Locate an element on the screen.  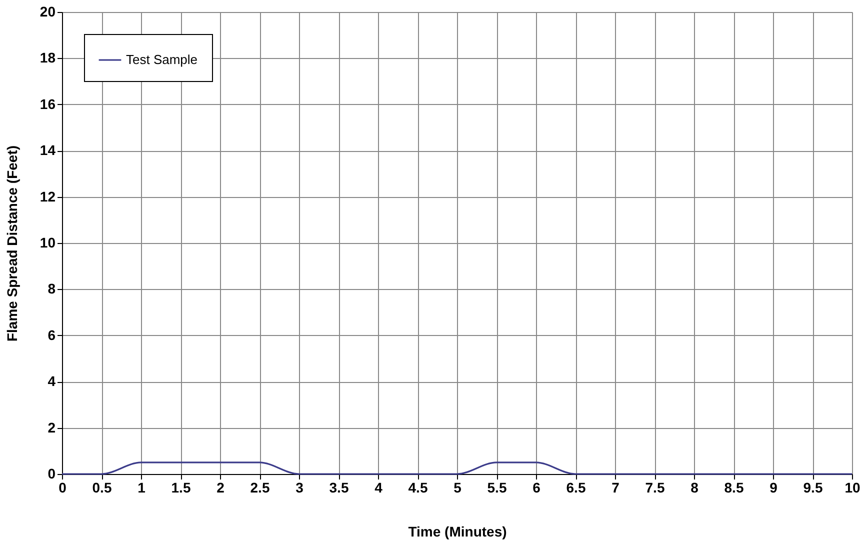
y-tick-label: 18 is located at coordinates (48, 58).